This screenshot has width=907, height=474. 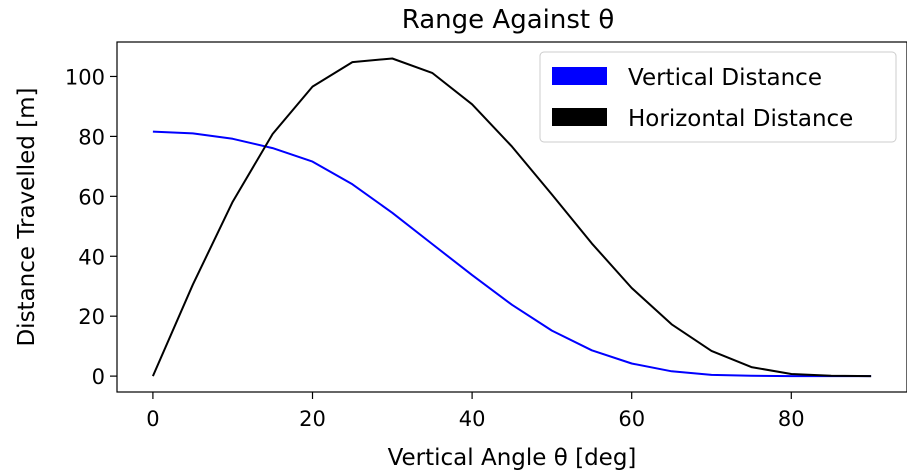 I want to click on y-axis-label: Distance Travelled [m], so click(x=27, y=216).